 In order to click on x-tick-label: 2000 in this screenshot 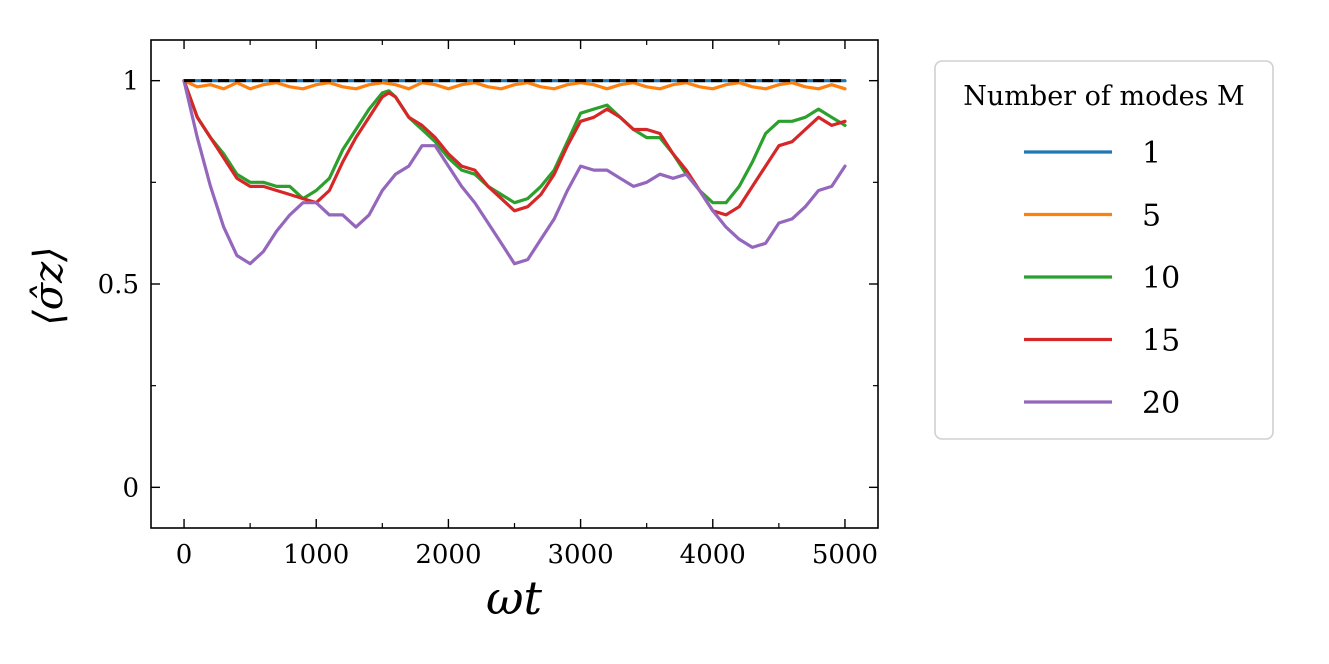, I will do `click(448, 555)`.